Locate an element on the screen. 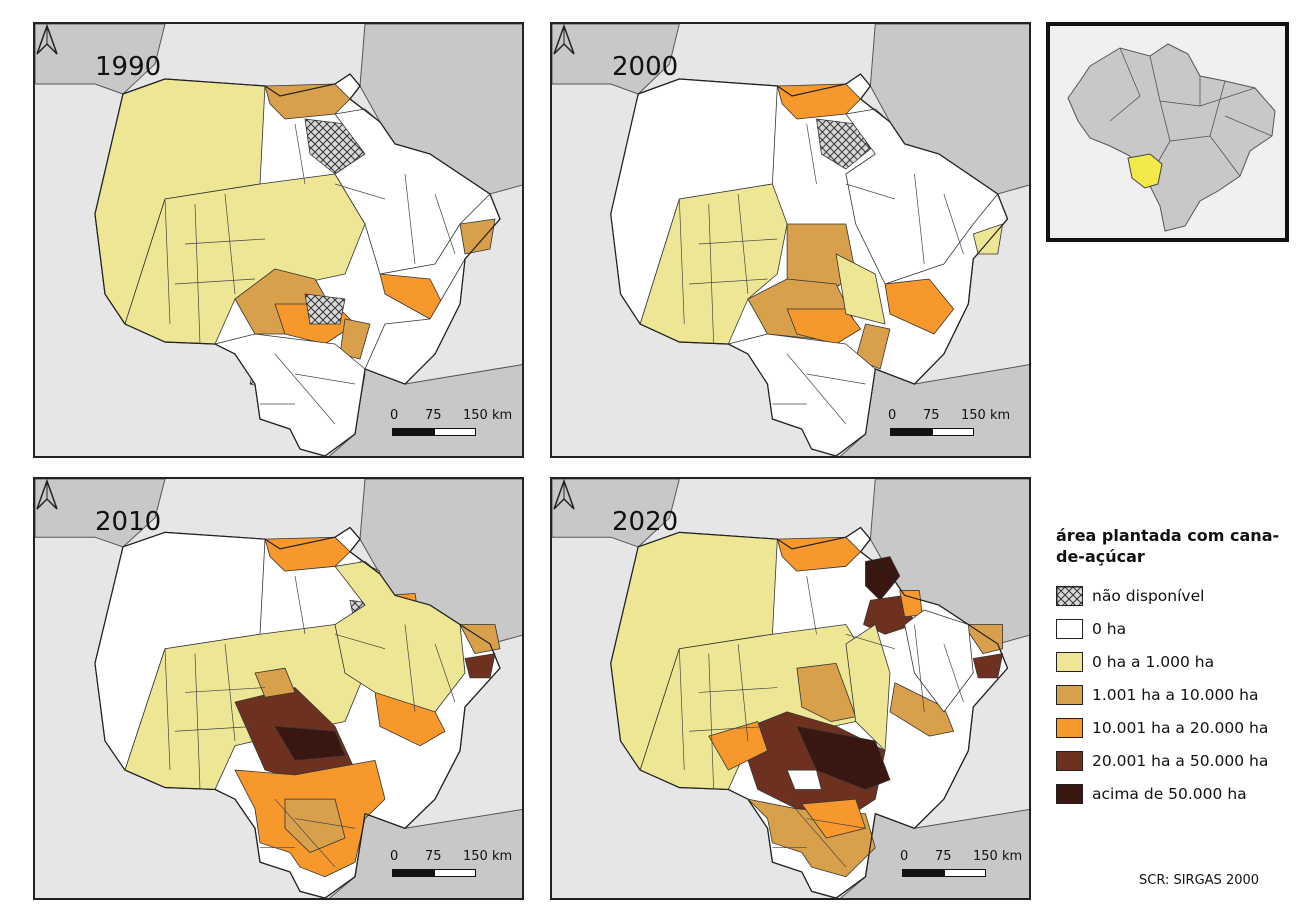 Image resolution: width=1299 pixels, height=919 pixels. legend-item: acima de 50.000 ha is located at coordinates (1173, 794).